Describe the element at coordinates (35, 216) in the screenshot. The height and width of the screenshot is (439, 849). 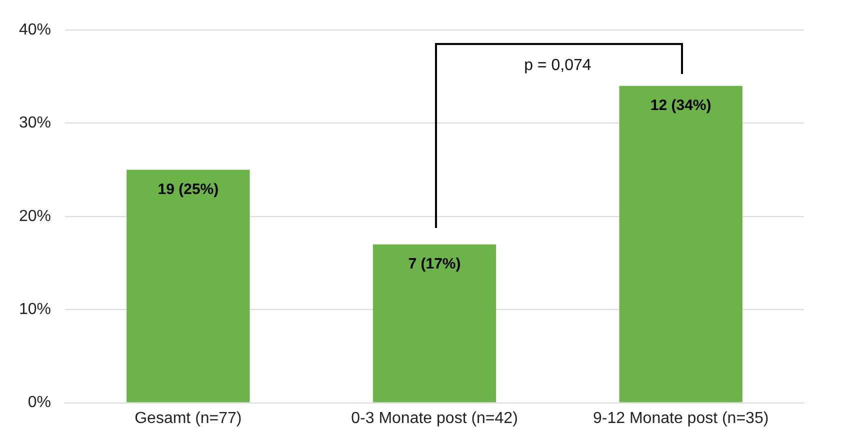
I see `y-tick-label: 20%` at that location.